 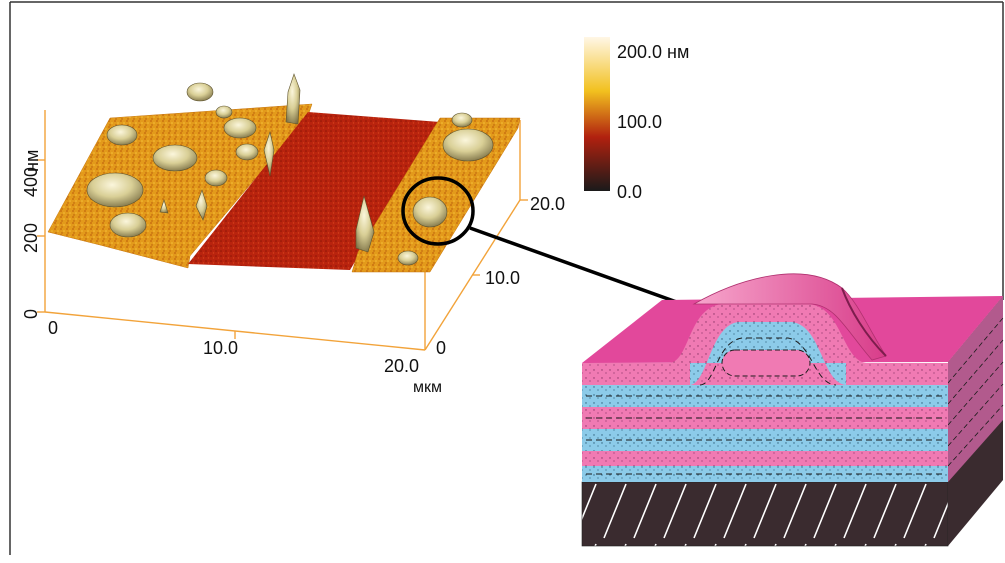 I want to click on y-tick-10: 10.0, so click(x=502, y=278).